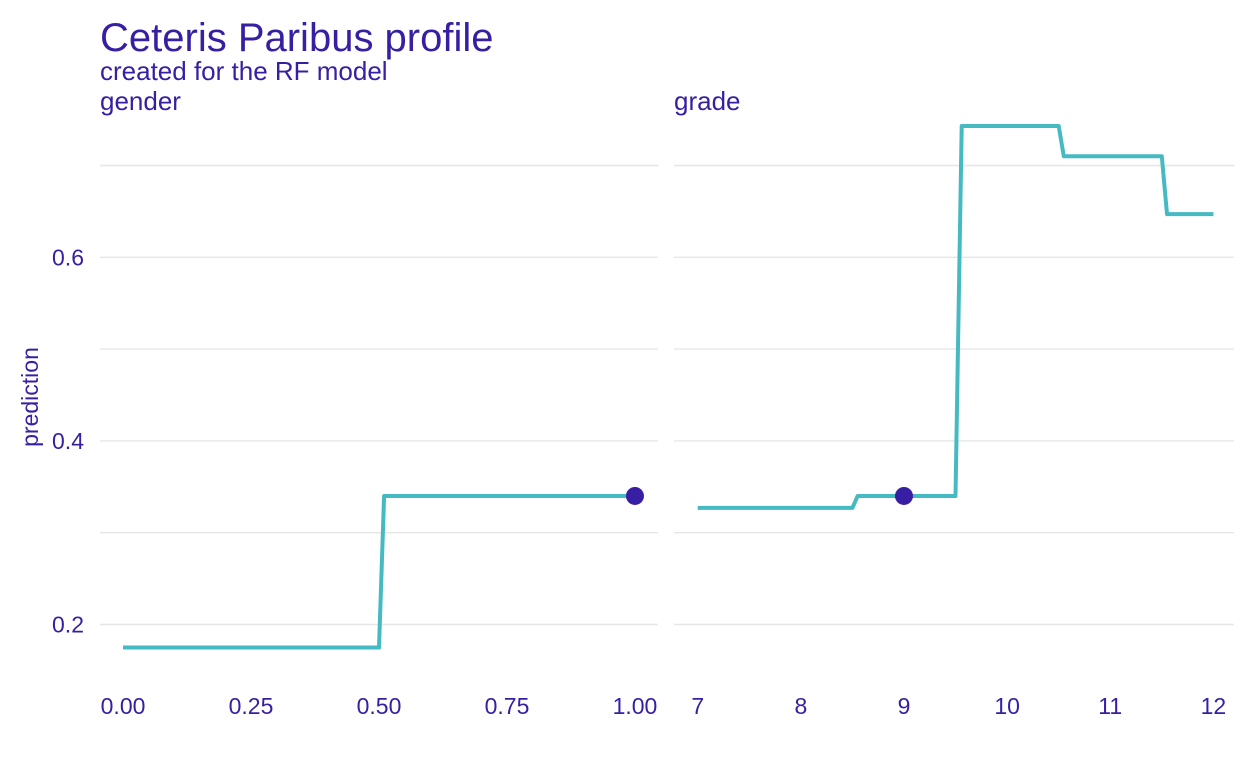  What do you see at coordinates (379, 706) in the screenshot?
I see `x-tick-label: 0.50` at bounding box center [379, 706].